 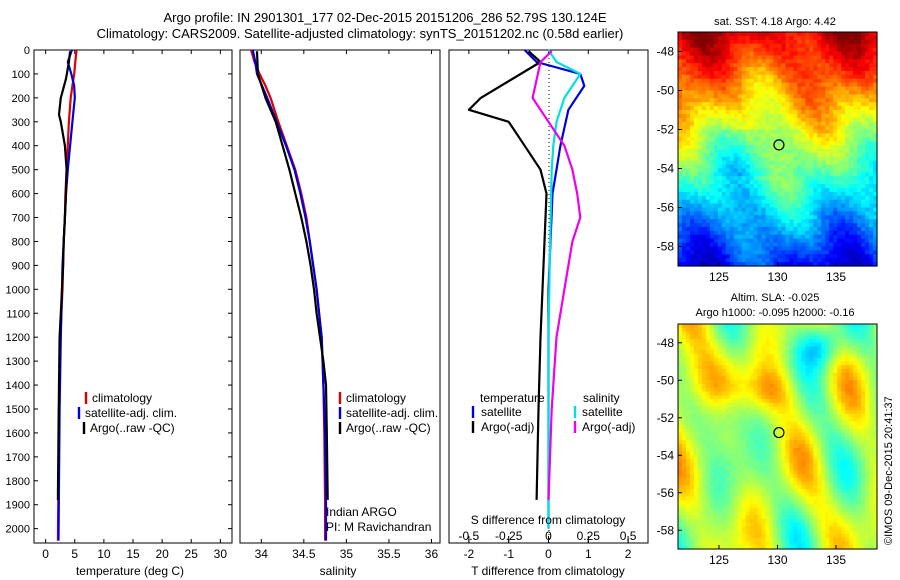 What do you see at coordinates (18, 530) in the screenshot?
I see `y-tick-label: 2000` at bounding box center [18, 530].